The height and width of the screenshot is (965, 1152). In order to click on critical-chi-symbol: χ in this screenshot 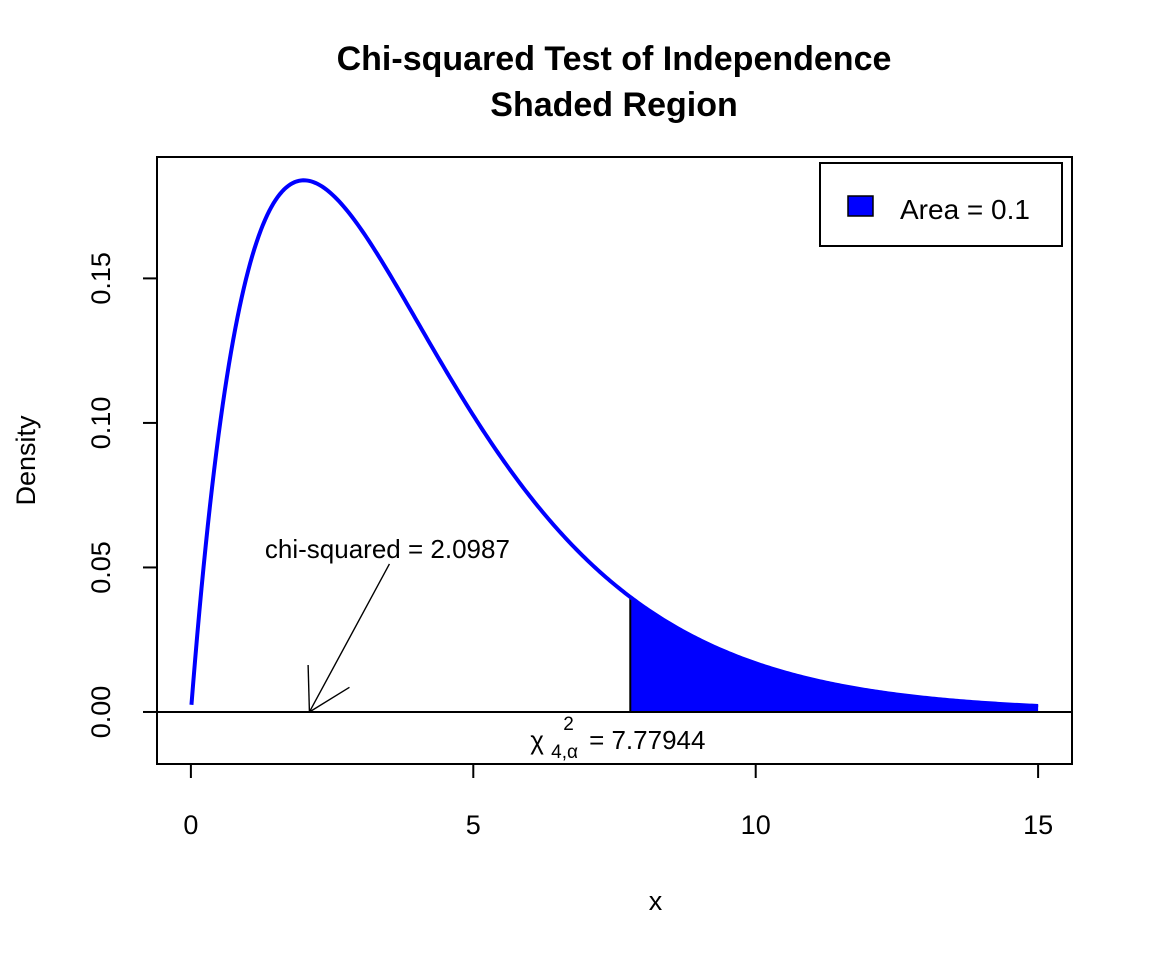, I will do `click(537, 740)`.